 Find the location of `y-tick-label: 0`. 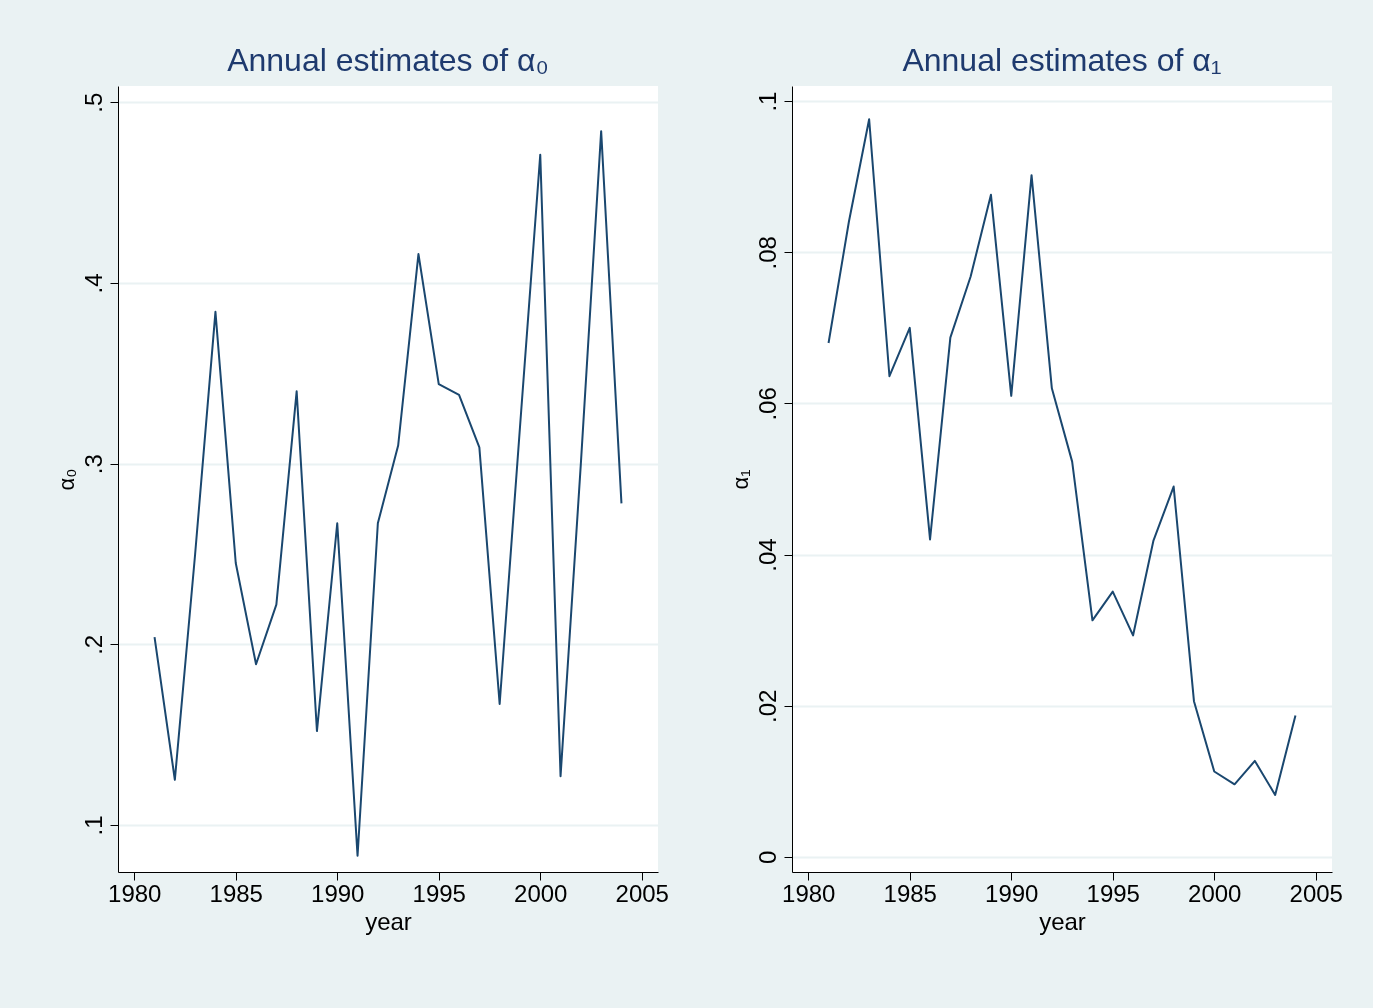

y-tick-label: 0 is located at coordinates (767, 857).